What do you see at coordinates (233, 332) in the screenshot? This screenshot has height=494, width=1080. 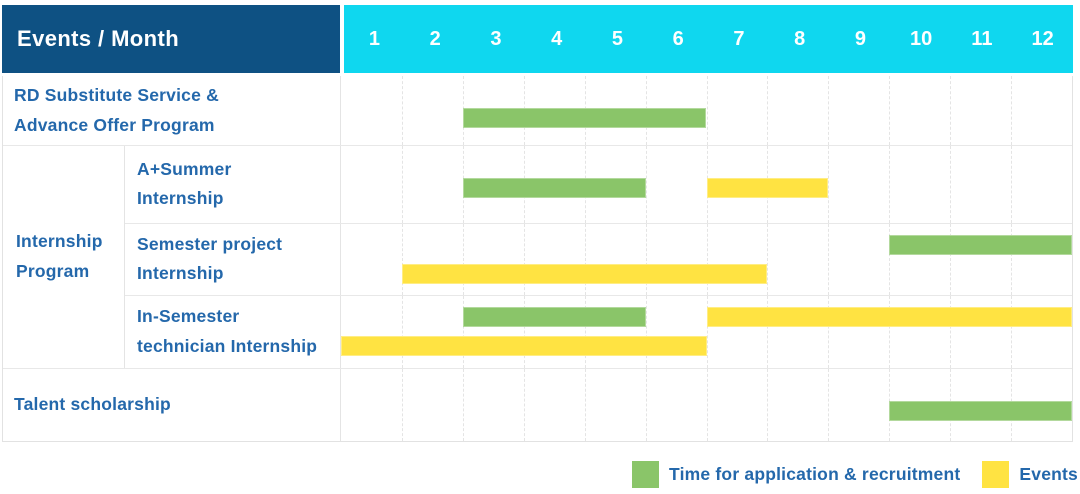 I see `sub-row-label: In-Semester technician Internship` at bounding box center [233, 332].